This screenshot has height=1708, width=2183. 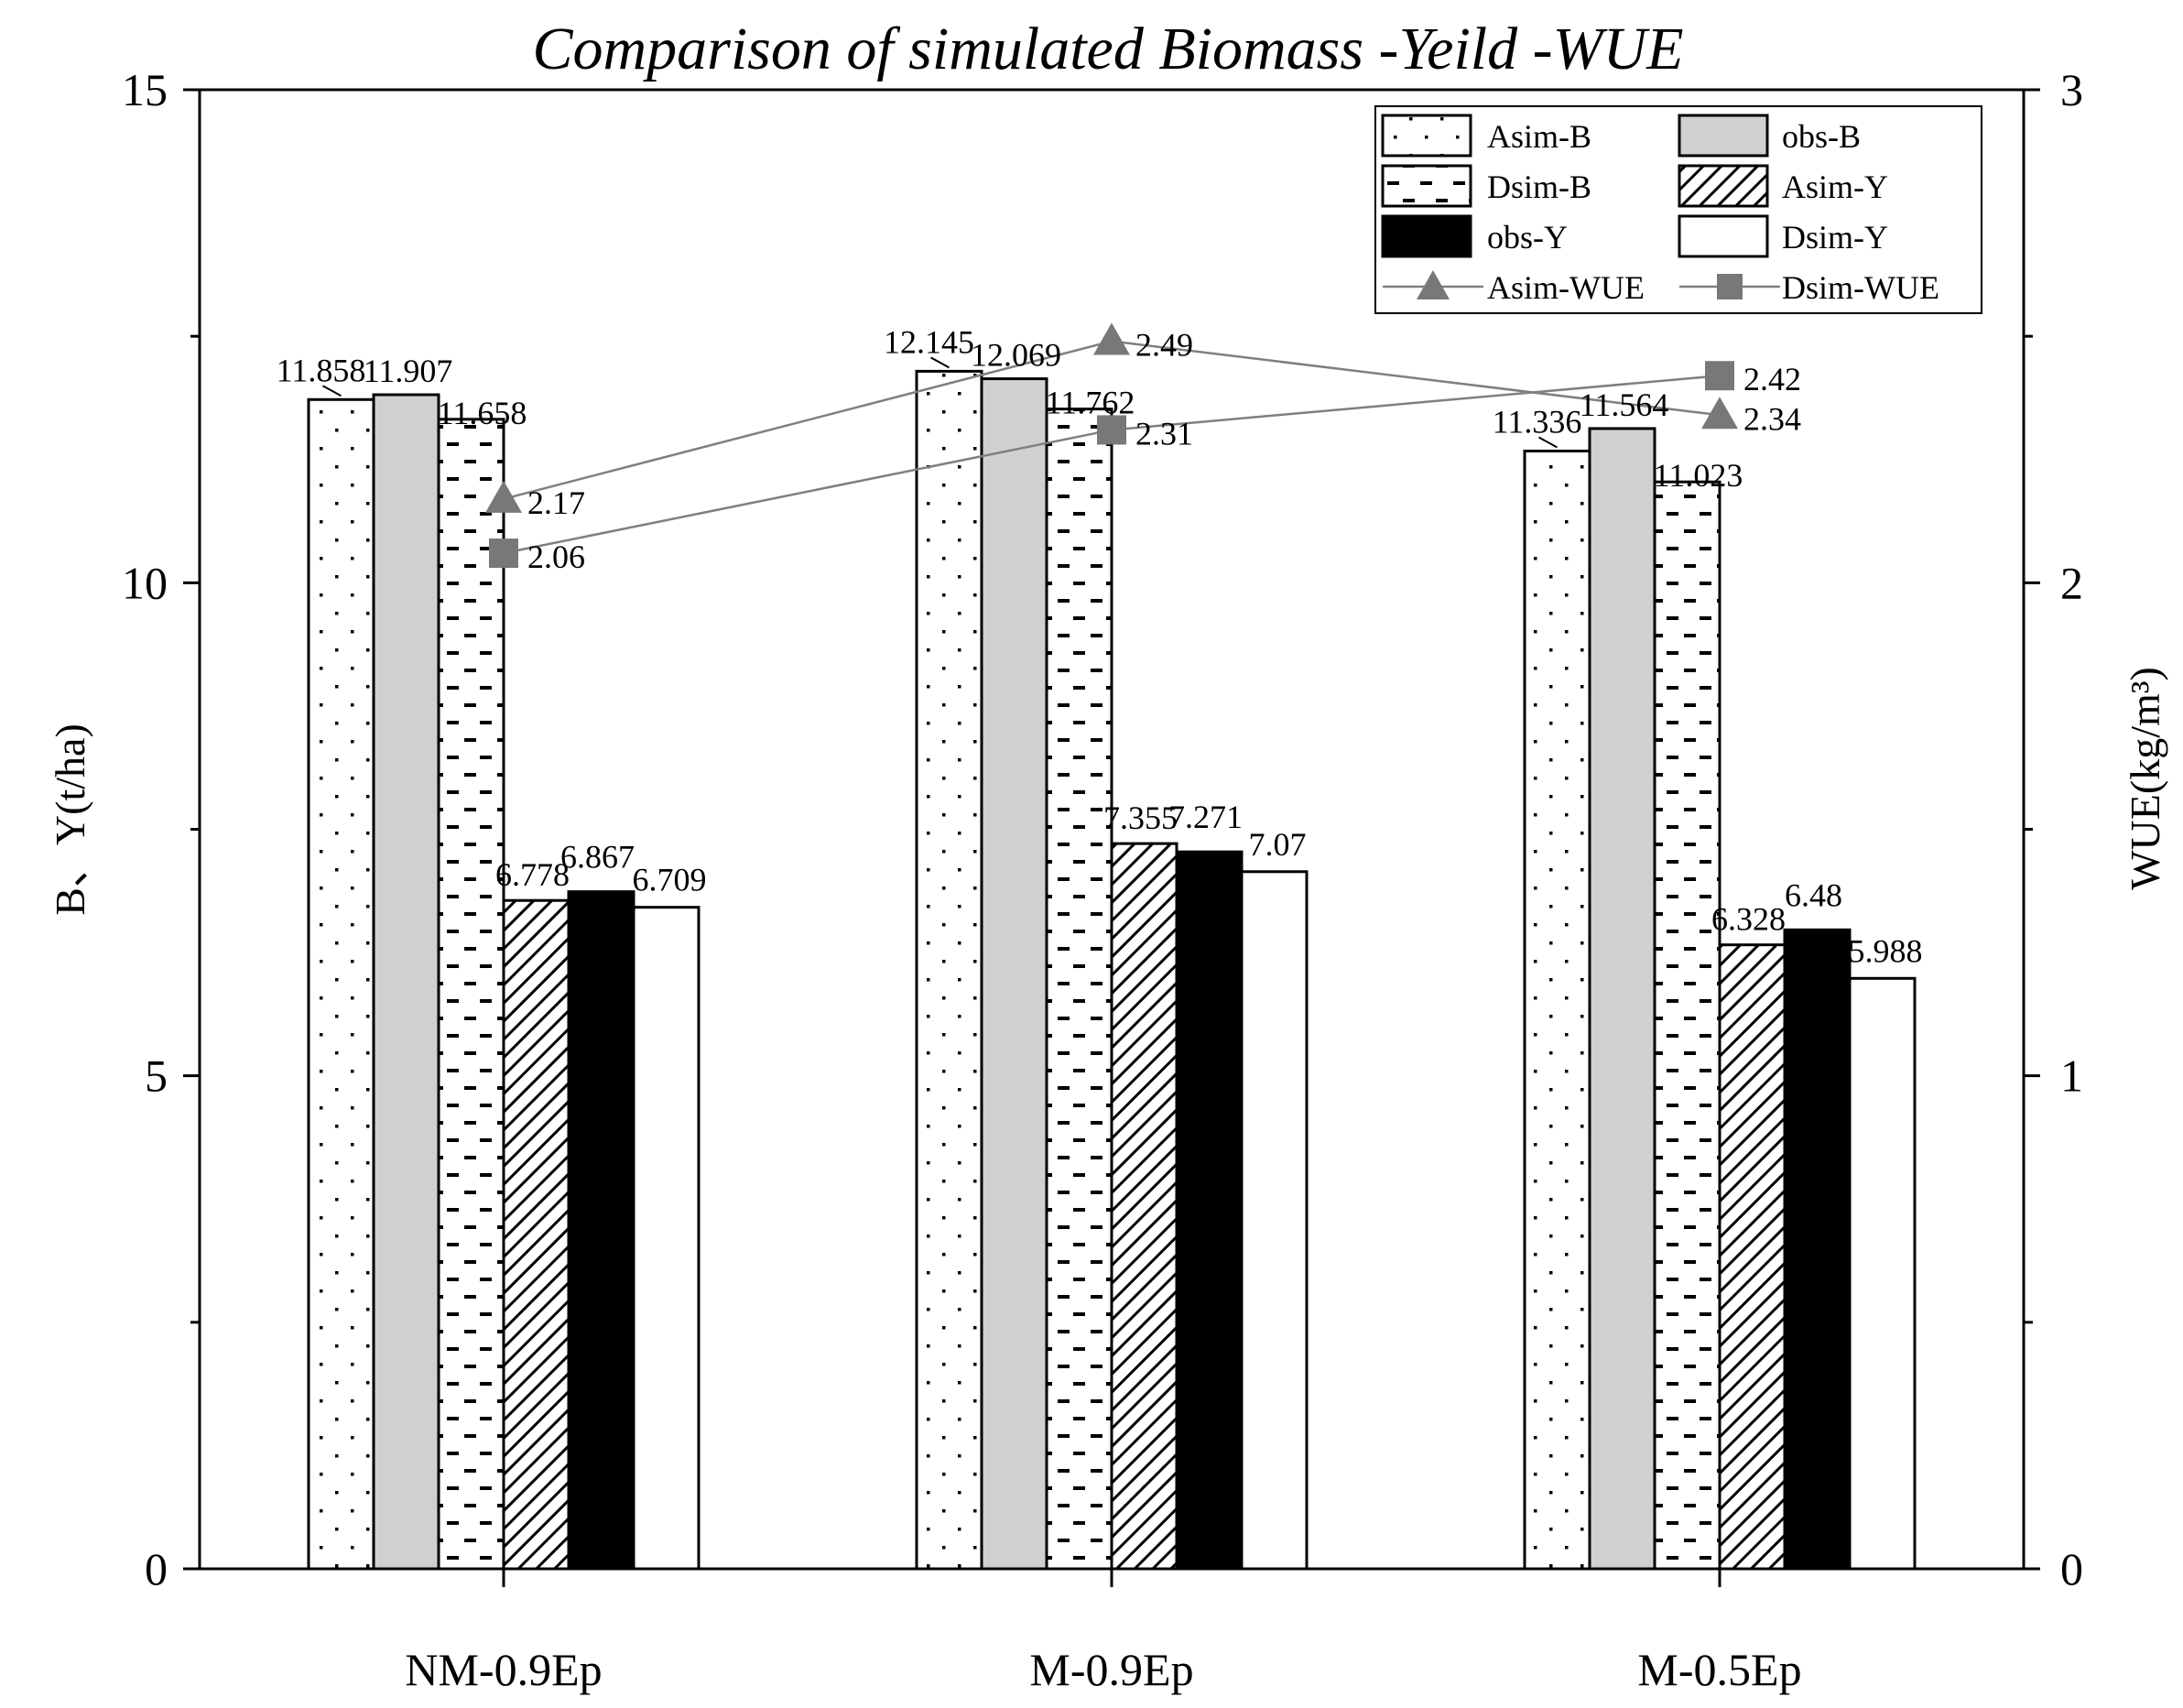 What do you see at coordinates (1278, 844) in the screenshot?
I see `bar-value-label: 7.07` at bounding box center [1278, 844].